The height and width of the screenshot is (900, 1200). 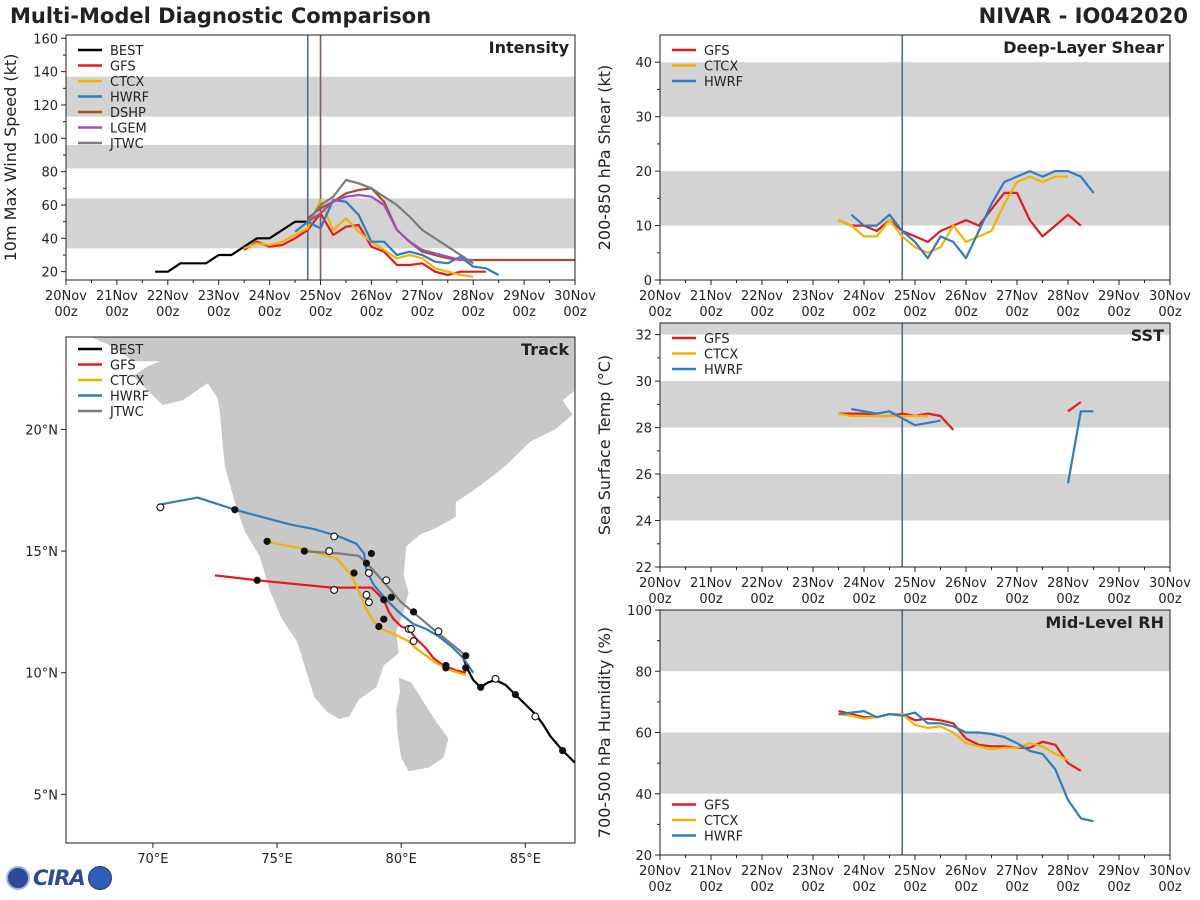 What do you see at coordinates (46, 795) in the screenshot?
I see `y-tick-label: 5°N` at bounding box center [46, 795].